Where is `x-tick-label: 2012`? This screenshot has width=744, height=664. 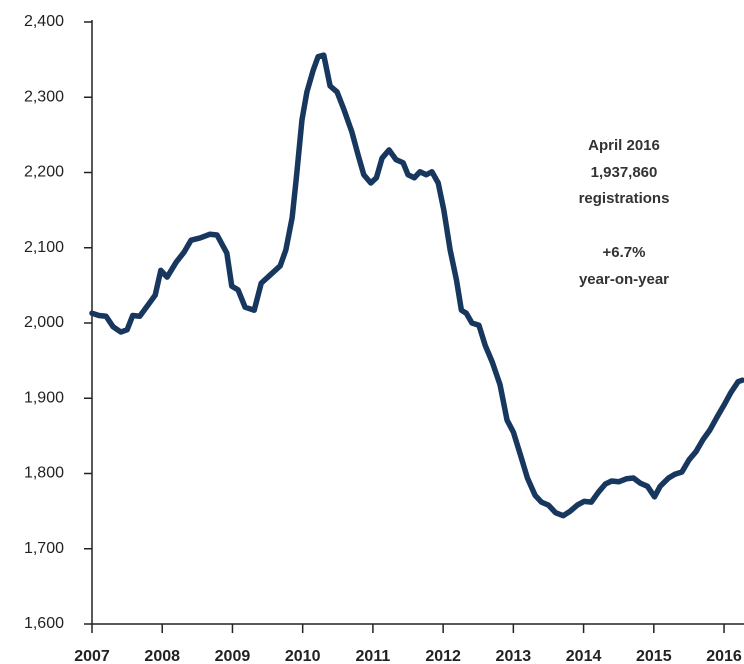 x-tick-label: 2012 is located at coordinates (443, 656).